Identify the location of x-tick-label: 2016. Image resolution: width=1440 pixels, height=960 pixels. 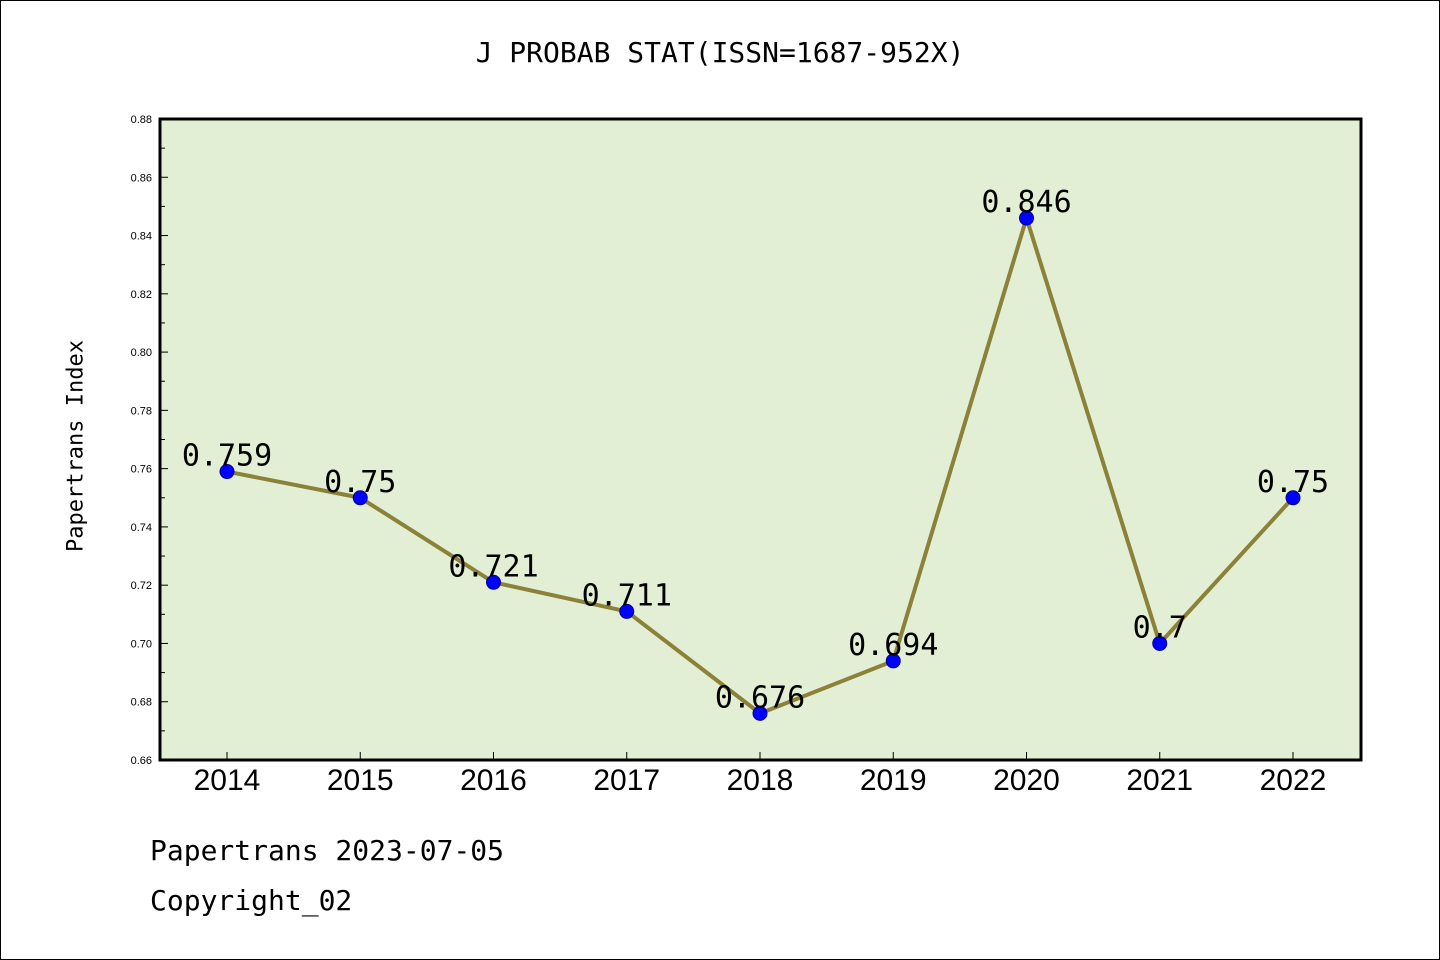
(493, 780).